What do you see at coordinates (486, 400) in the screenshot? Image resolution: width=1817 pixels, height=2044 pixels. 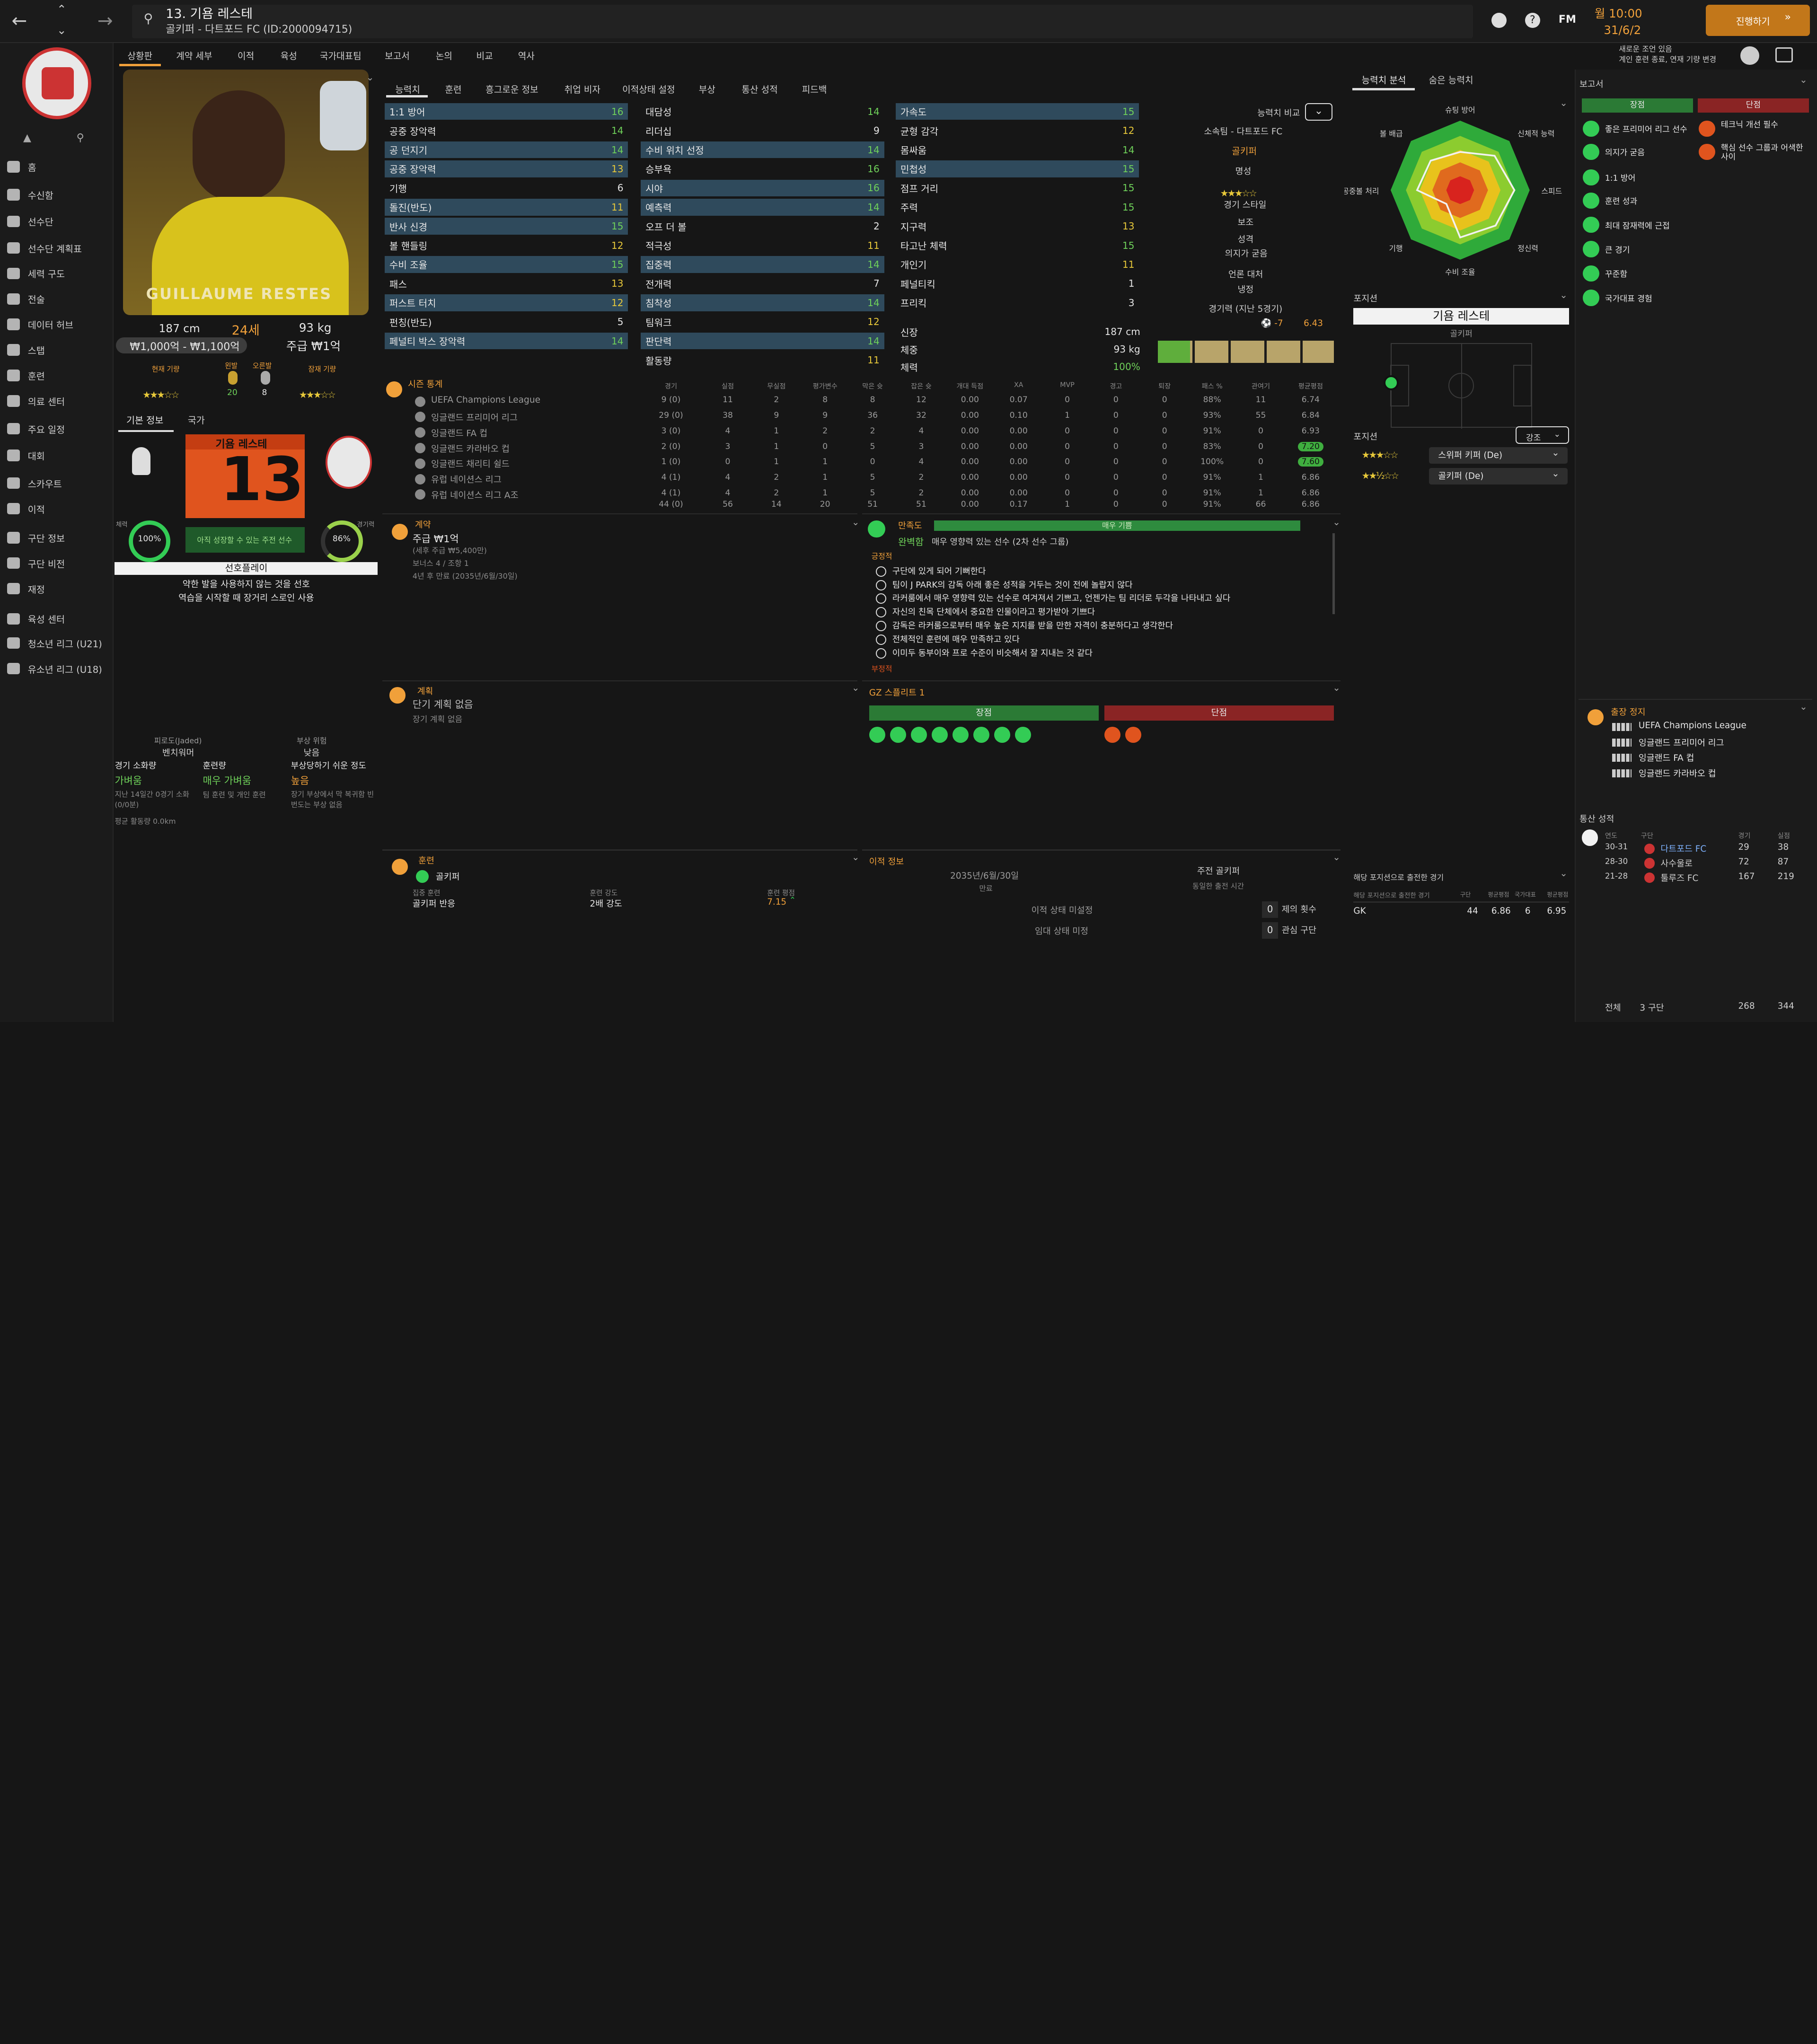 I see `competition-name: UEFA Champions League` at bounding box center [486, 400].